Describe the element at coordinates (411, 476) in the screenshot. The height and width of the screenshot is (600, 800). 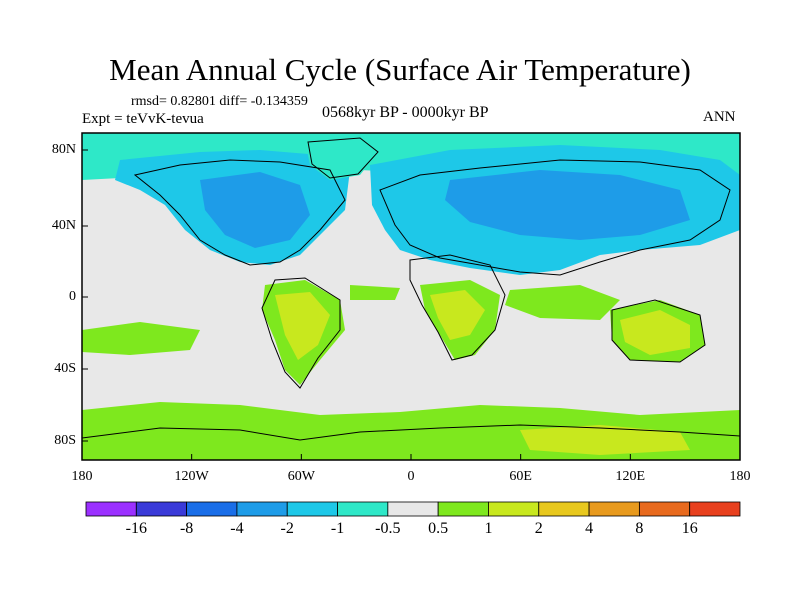
I see `longitude-label: 0` at that location.